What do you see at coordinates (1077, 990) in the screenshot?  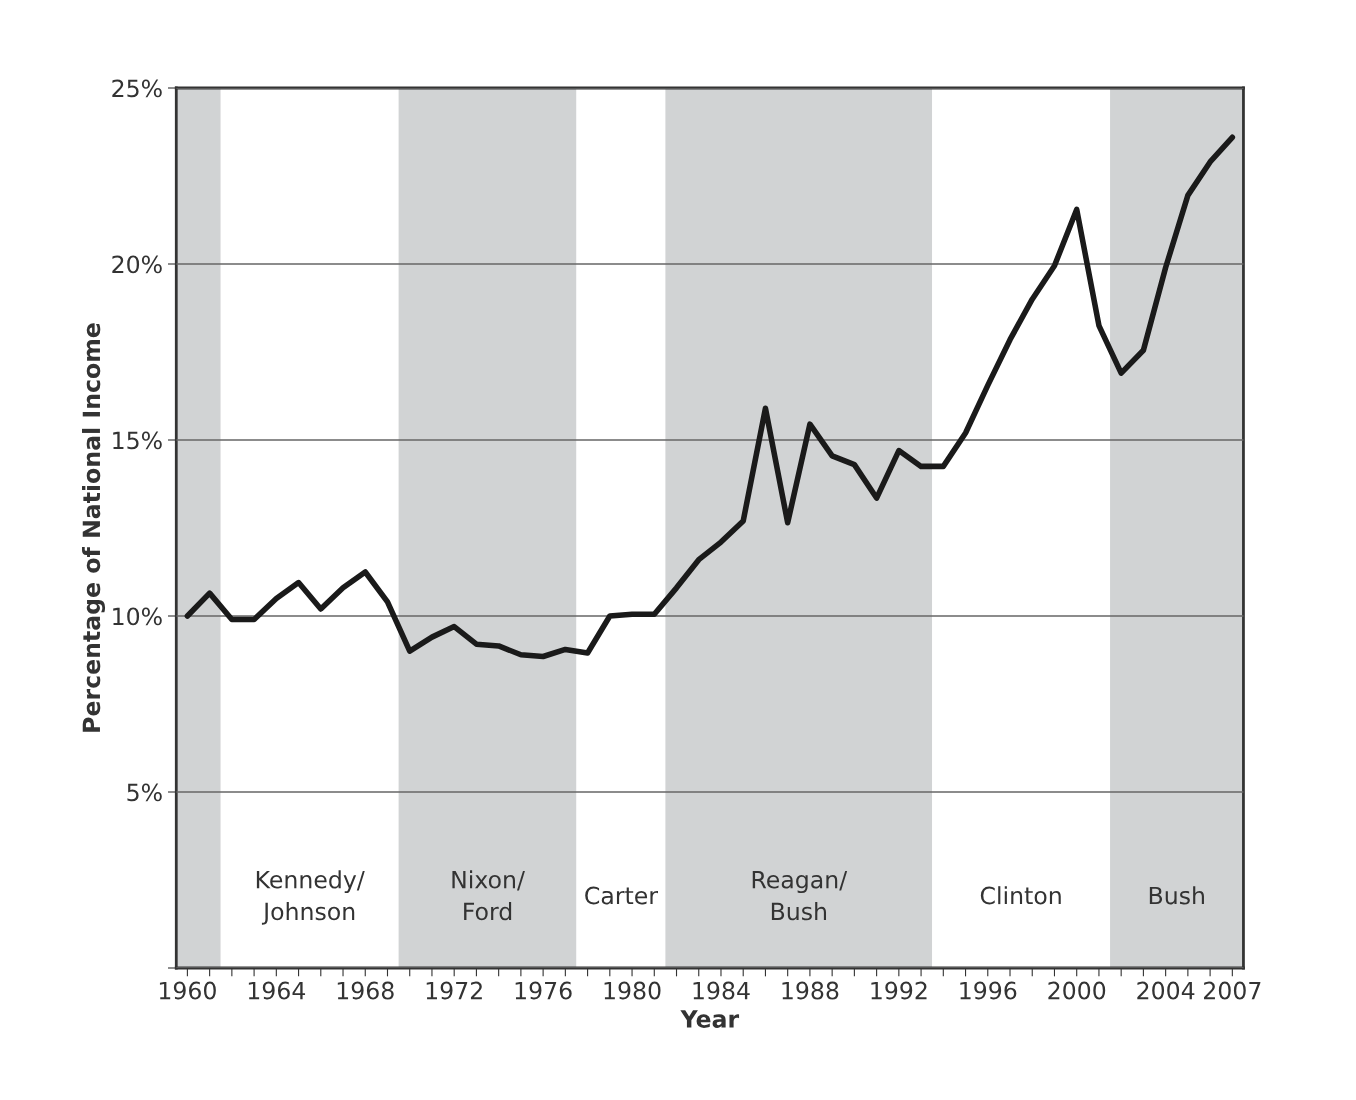 I see `x-tick-label: 2000` at bounding box center [1077, 990].